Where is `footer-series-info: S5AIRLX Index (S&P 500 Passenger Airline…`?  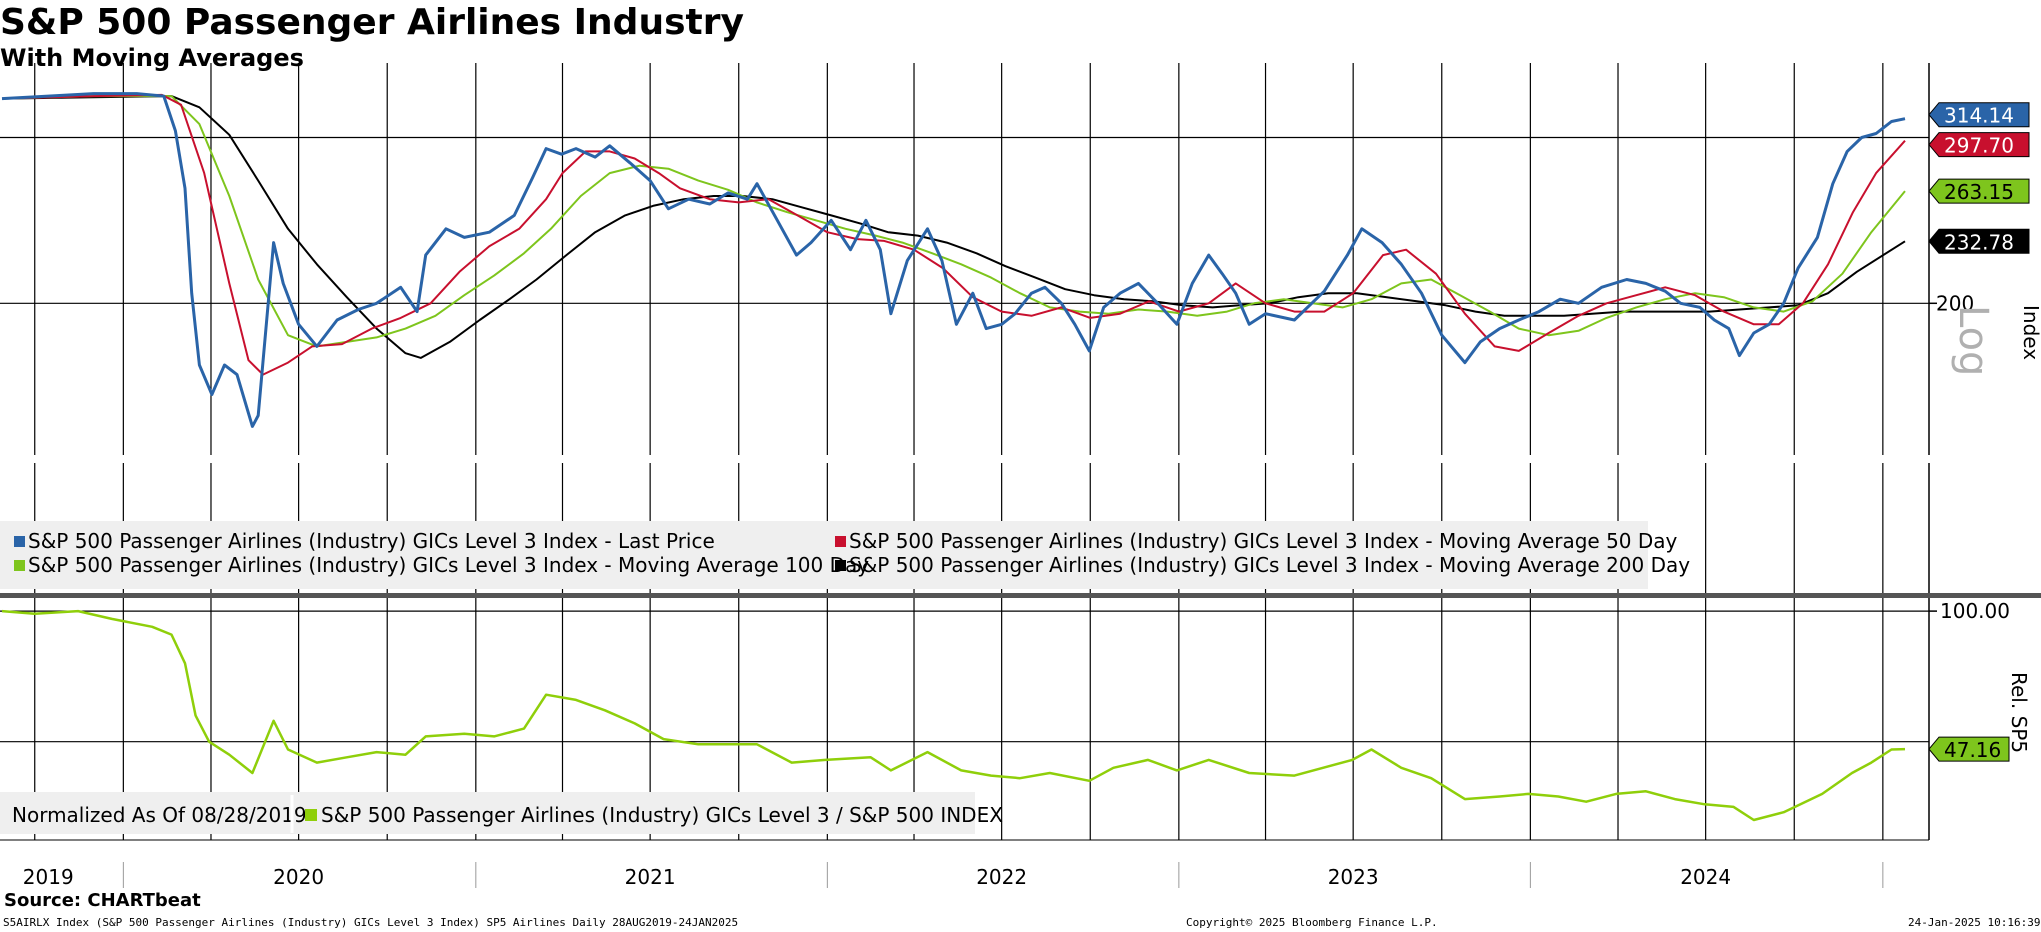 footer-series-info: S5AIRLX Index (S&P 500 Passenger Airline… is located at coordinates (371, 922).